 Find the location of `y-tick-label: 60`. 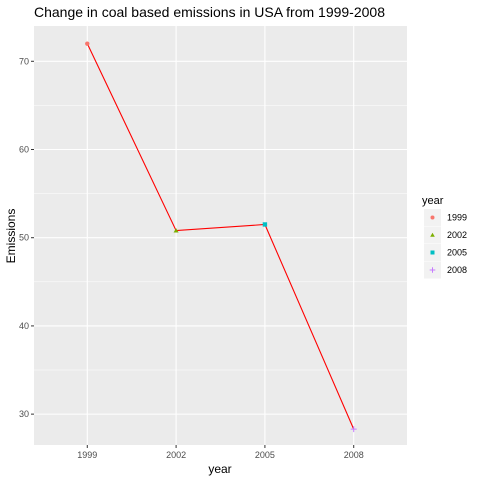

y-tick-label: 60 is located at coordinates (24, 149).